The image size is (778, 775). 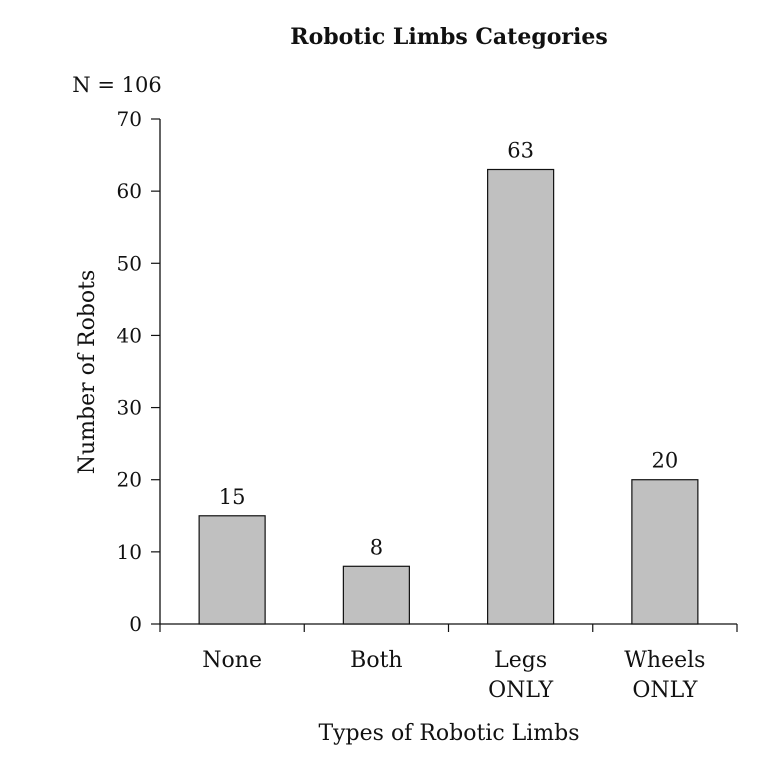 I want to click on bar-value-label: 15, so click(x=232, y=497).